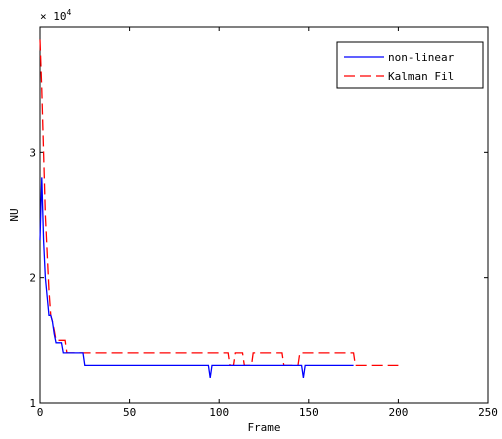 The image size is (502, 439). Describe the element at coordinates (69, 12) in the screenshot. I see `y-axis-exponent-power: 4` at that location.